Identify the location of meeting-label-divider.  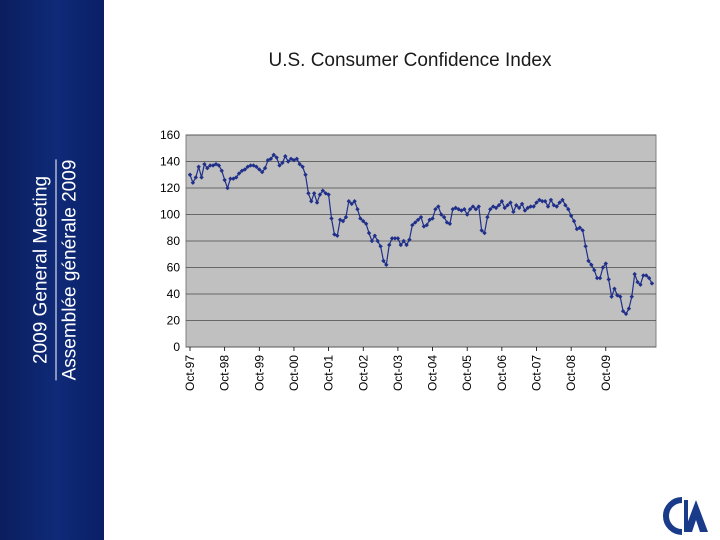
(56, 270).